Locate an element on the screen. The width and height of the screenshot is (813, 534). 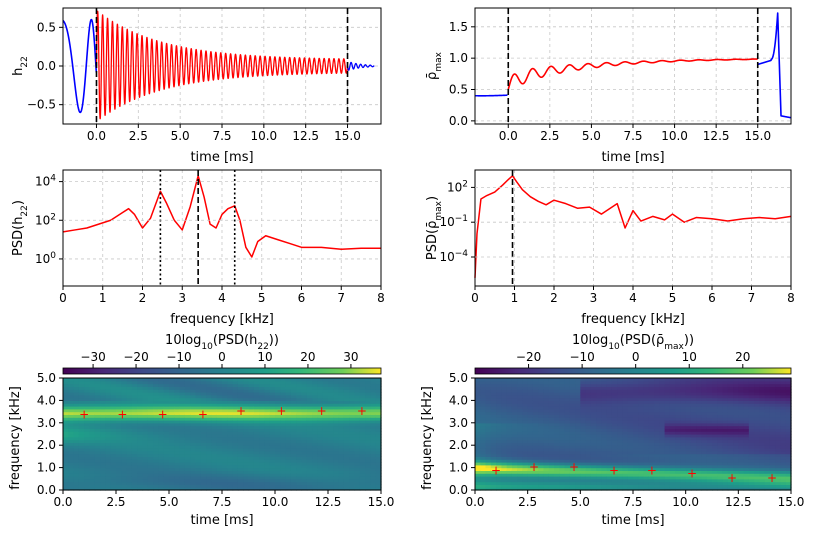
x-tick-label: 2.5 is located at coordinates (549, 136).